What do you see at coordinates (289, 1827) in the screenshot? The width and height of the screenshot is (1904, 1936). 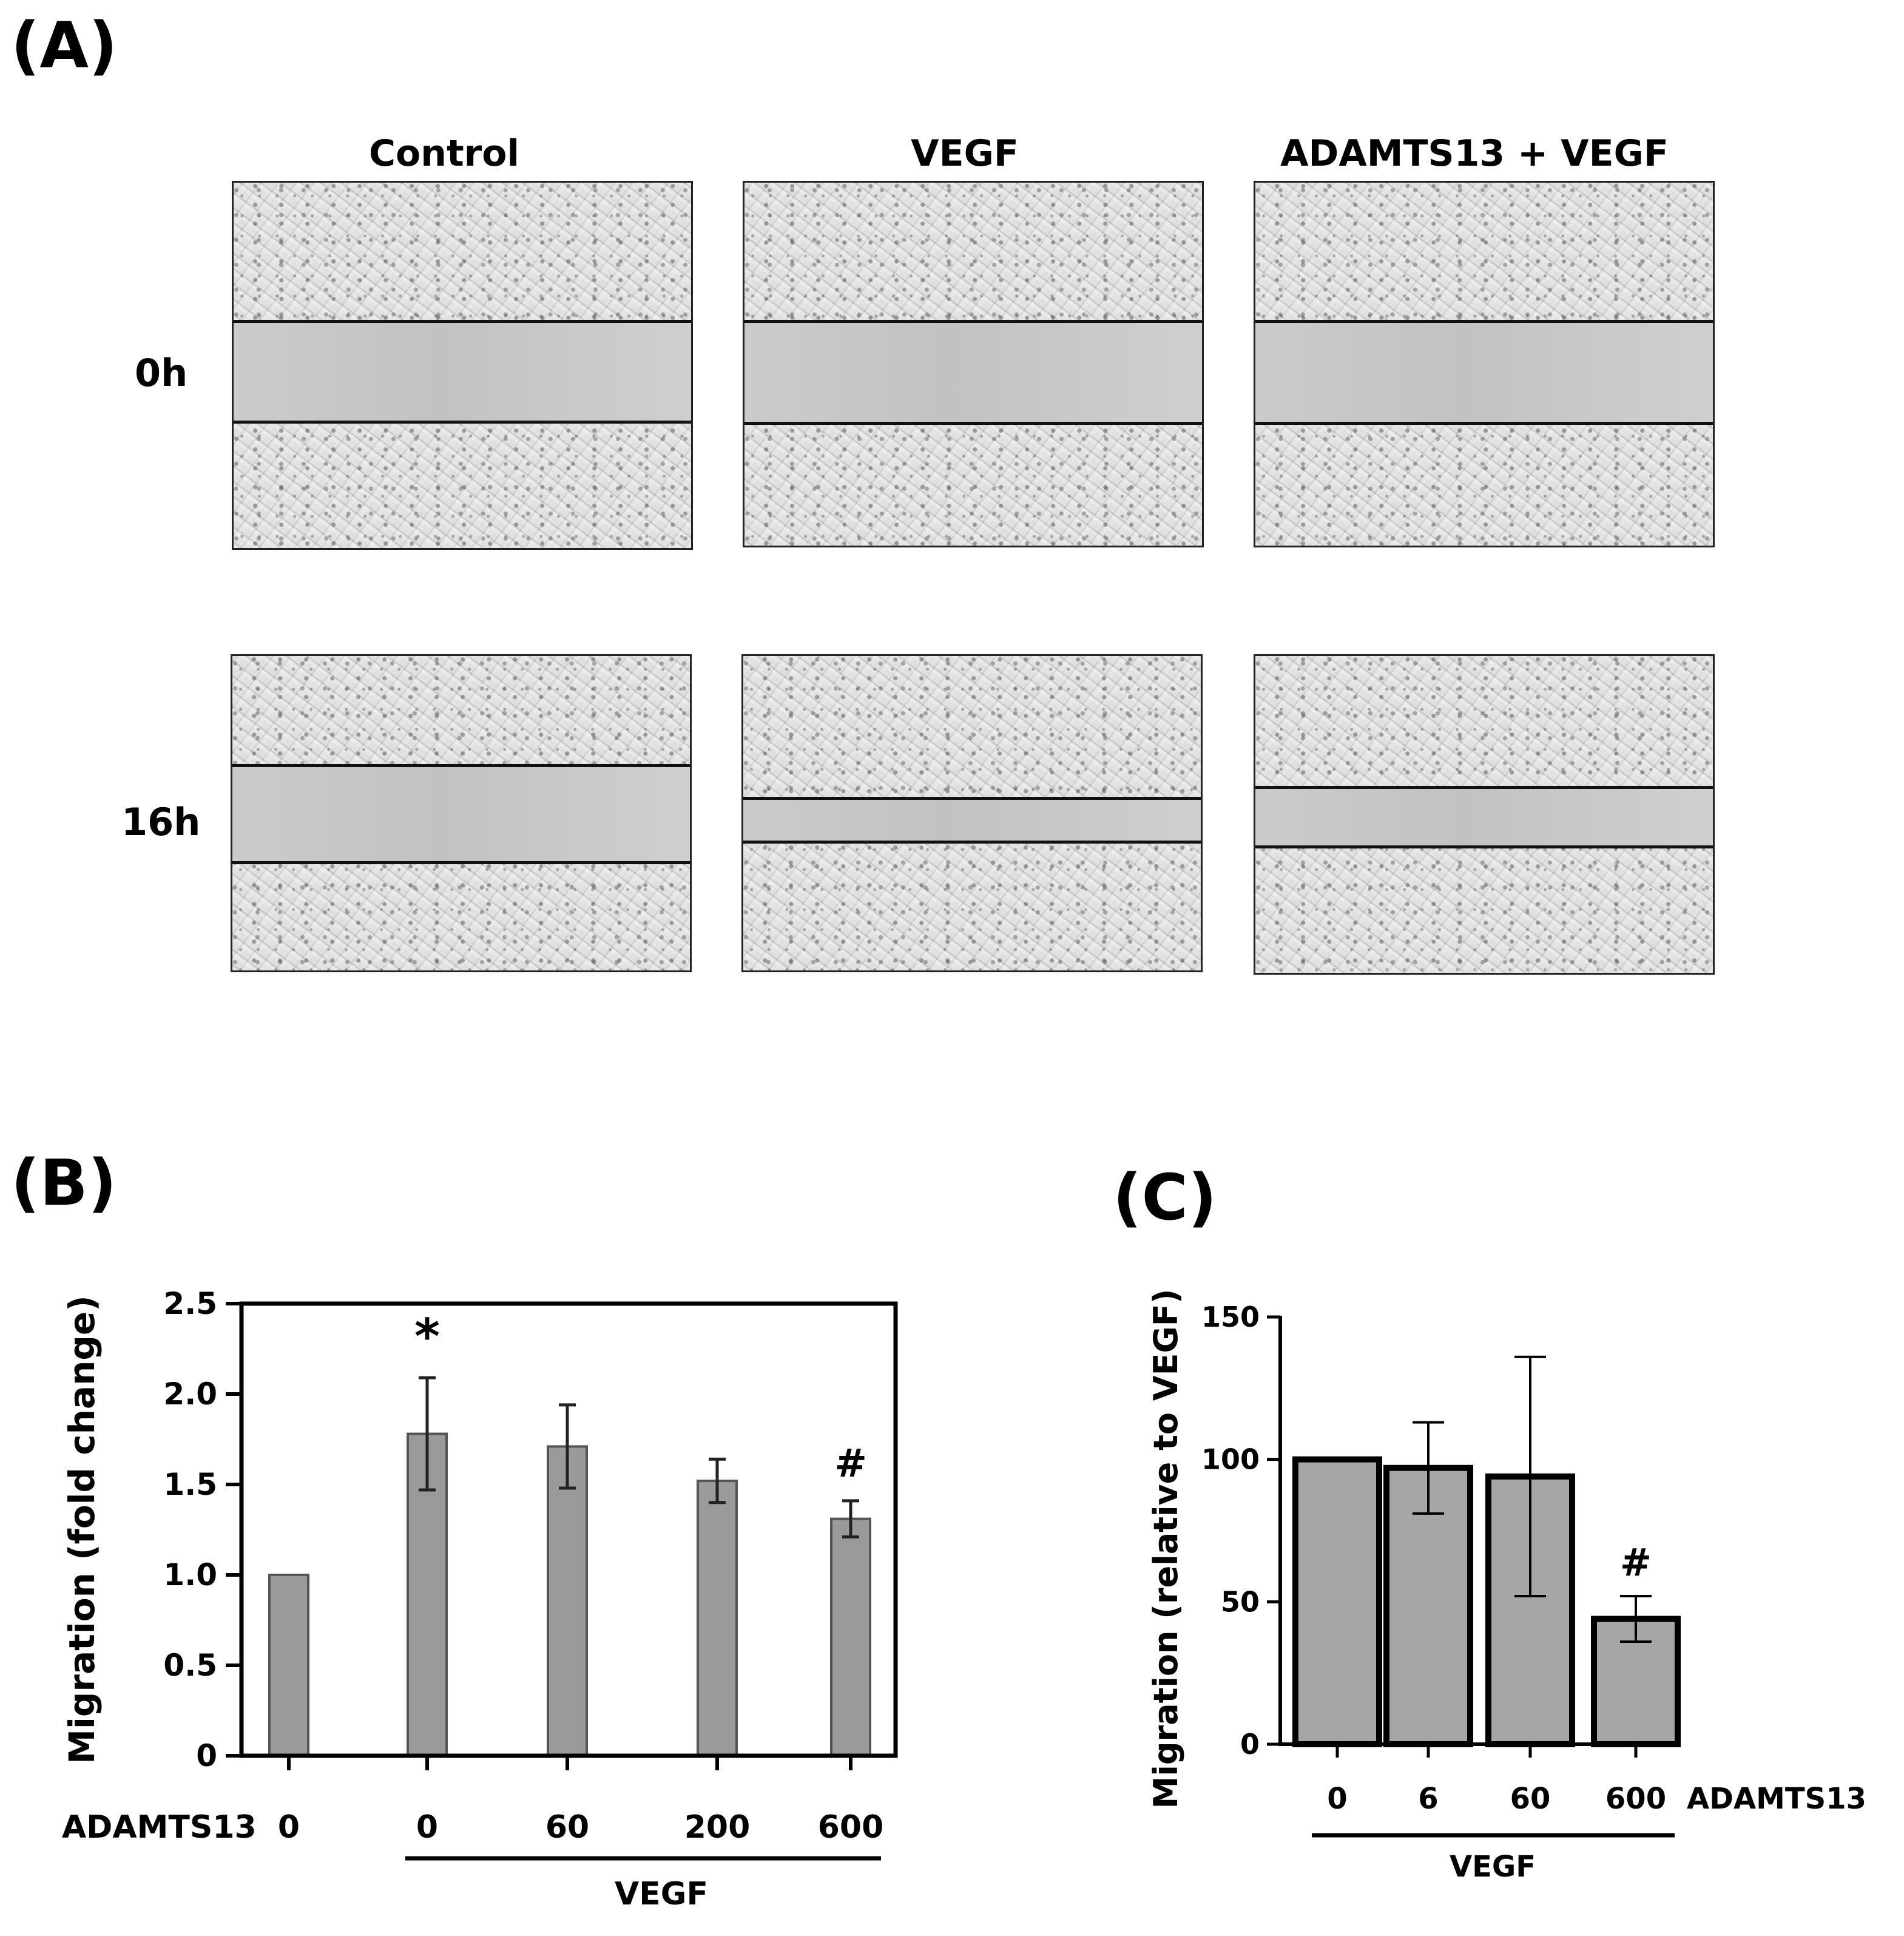 I see `category-label-b-0: 0` at bounding box center [289, 1827].